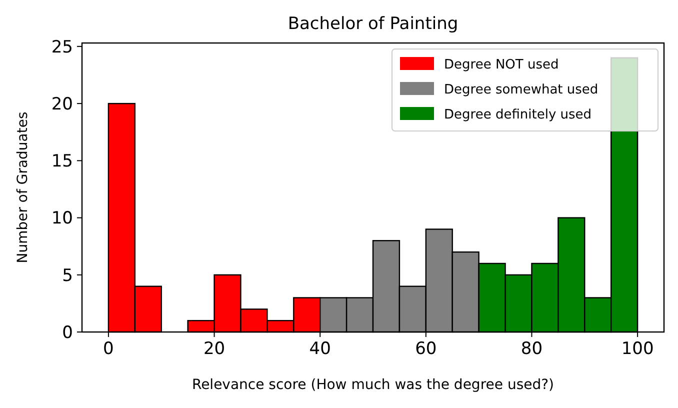  What do you see at coordinates (518, 115) in the screenshot?
I see `legend-label: Degree definitely used` at bounding box center [518, 115].